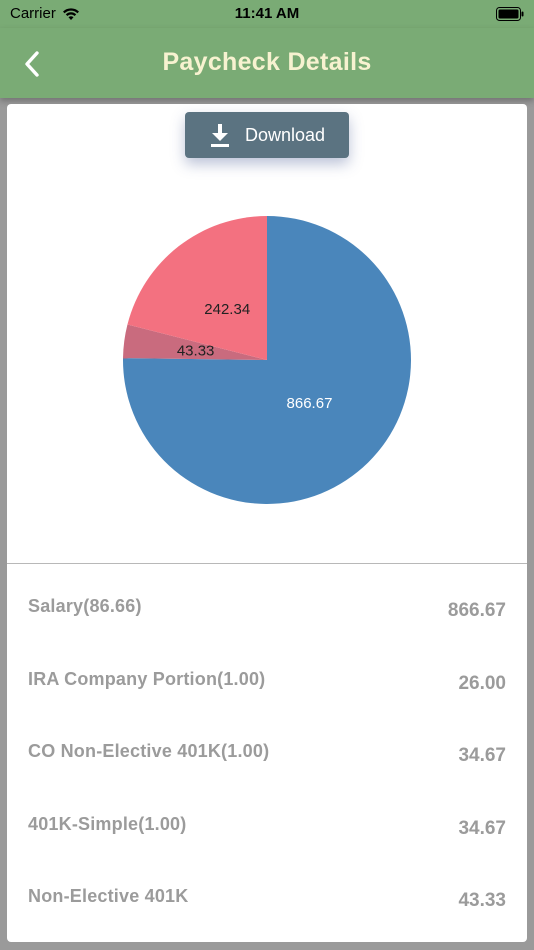 The image size is (534, 950). Describe the element at coordinates (219, 135) in the screenshot. I see `download-icon` at that location.